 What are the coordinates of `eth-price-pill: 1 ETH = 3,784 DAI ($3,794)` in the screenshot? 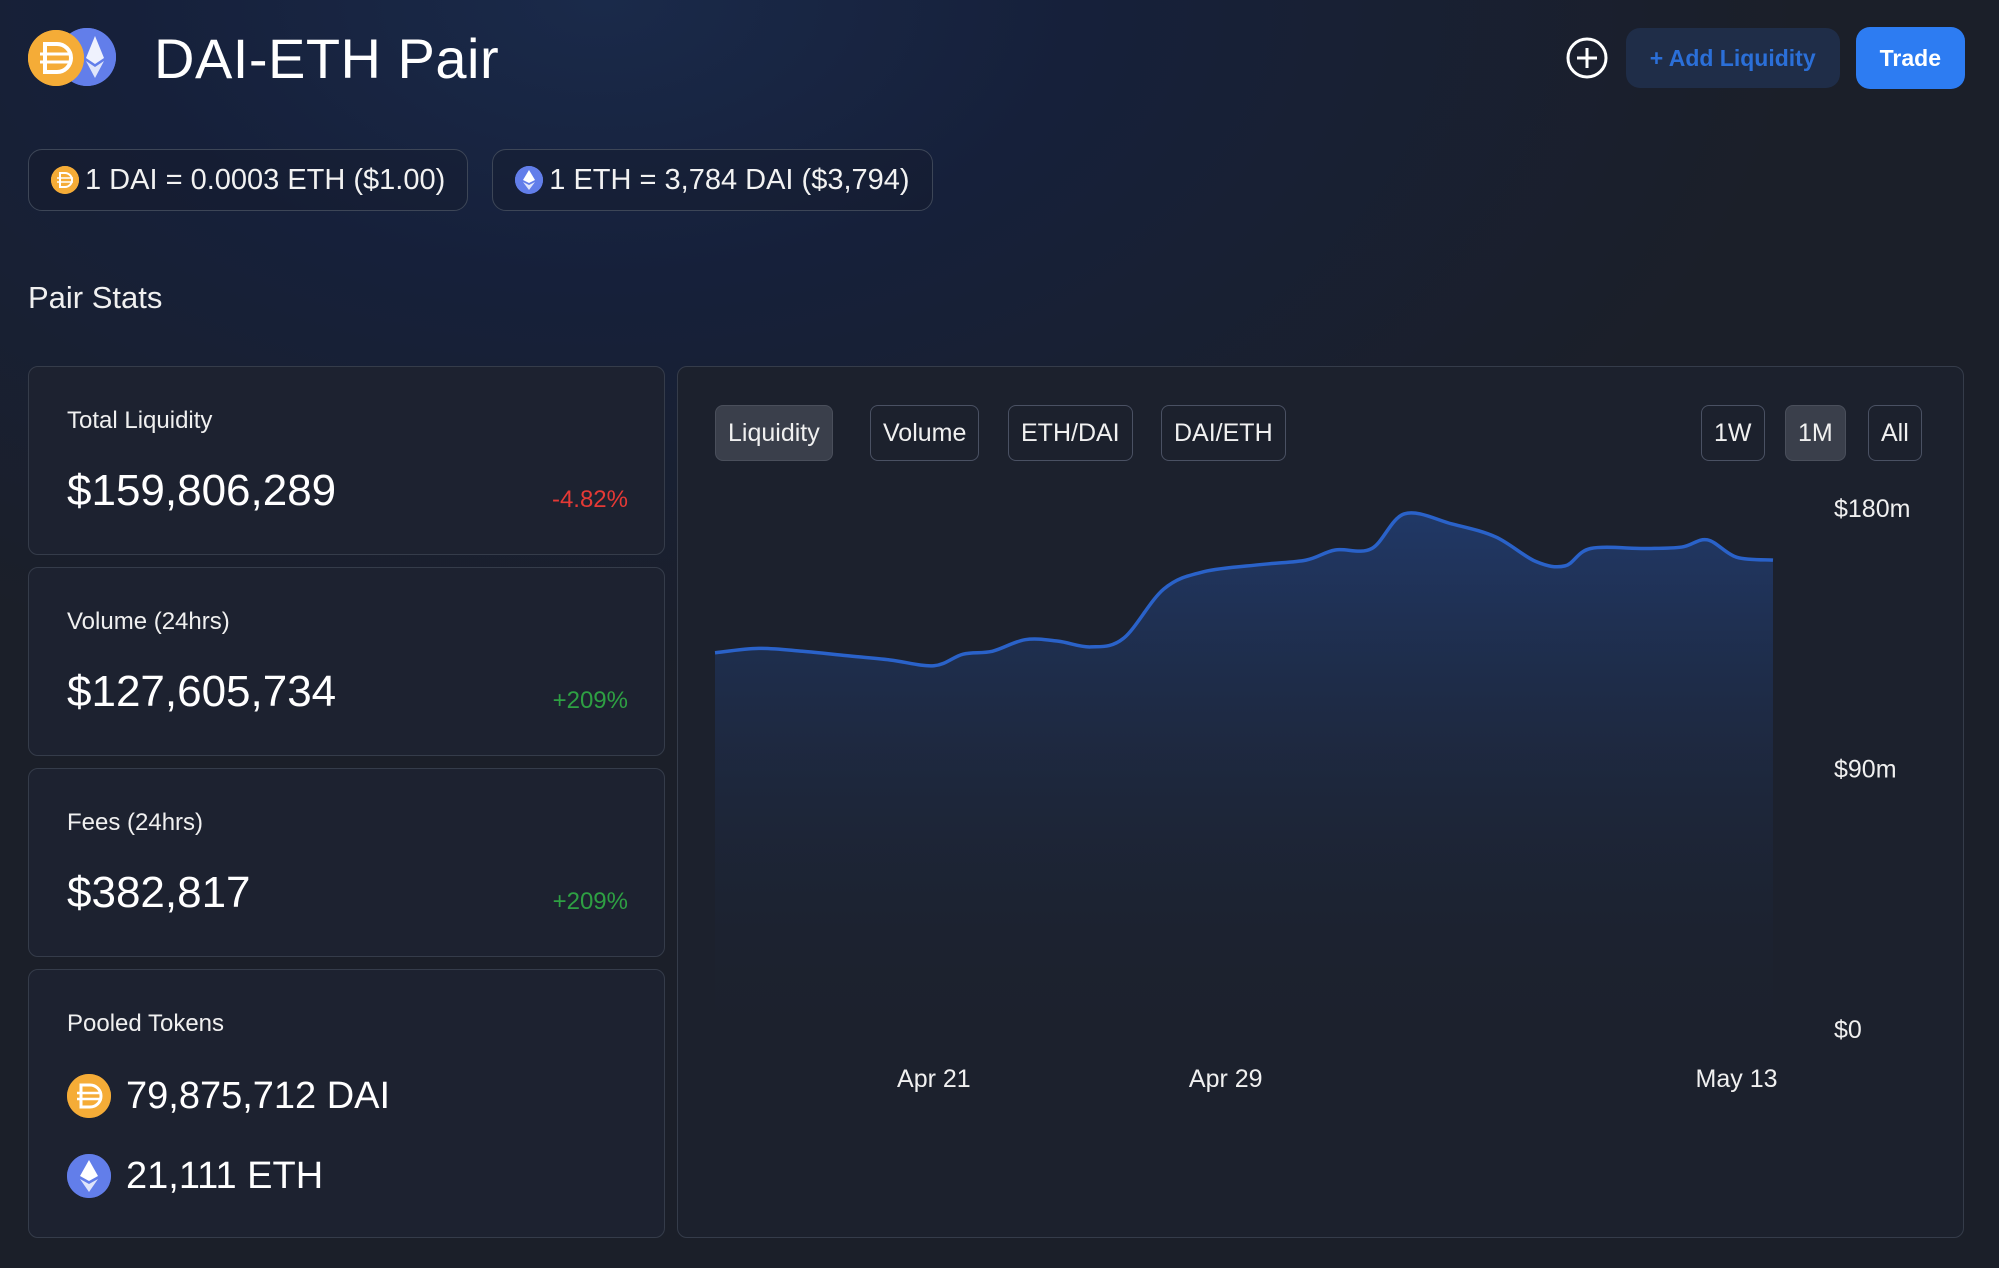 It's located at (712, 180).